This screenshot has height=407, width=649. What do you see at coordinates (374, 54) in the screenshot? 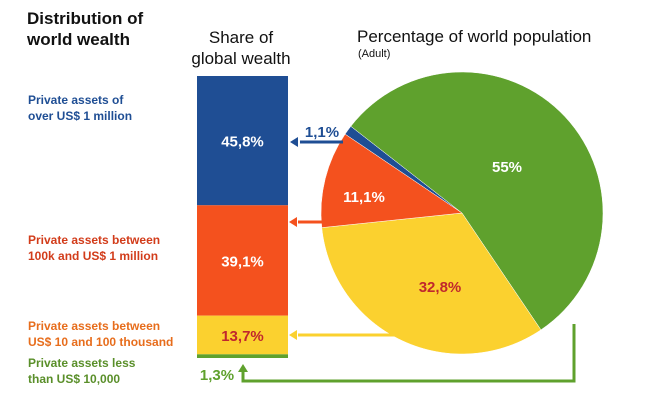
I see `pie-chart-subtitle: (Adult)` at bounding box center [374, 54].